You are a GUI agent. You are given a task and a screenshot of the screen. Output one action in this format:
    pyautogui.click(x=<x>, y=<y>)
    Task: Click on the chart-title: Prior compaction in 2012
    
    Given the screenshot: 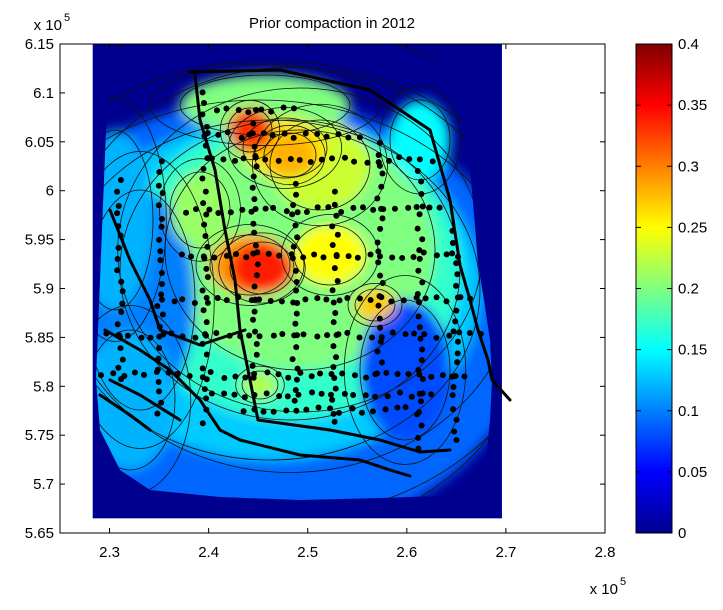 What is the action you would take?
    pyautogui.click(x=332, y=23)
    